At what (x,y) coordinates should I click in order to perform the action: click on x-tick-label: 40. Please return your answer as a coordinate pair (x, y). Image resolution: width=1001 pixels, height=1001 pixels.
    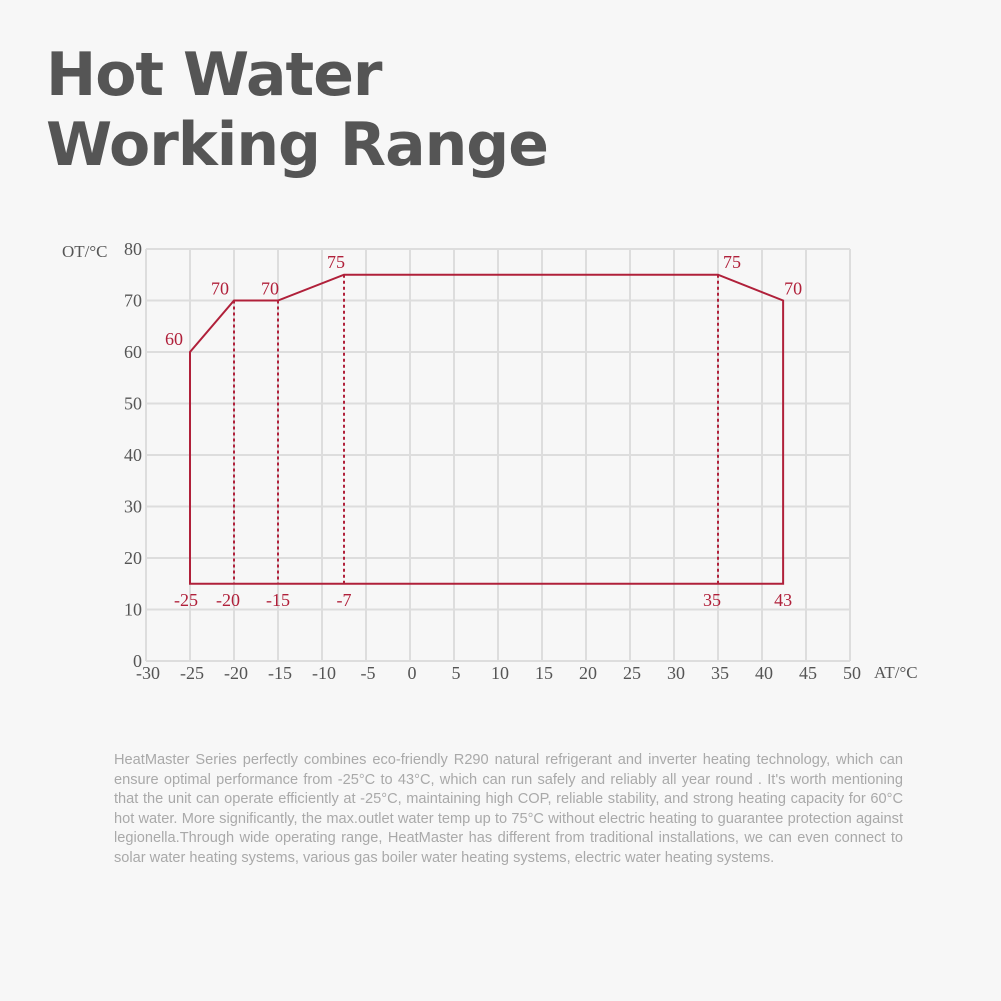
    Looking at the image, I should click on (764, 673).